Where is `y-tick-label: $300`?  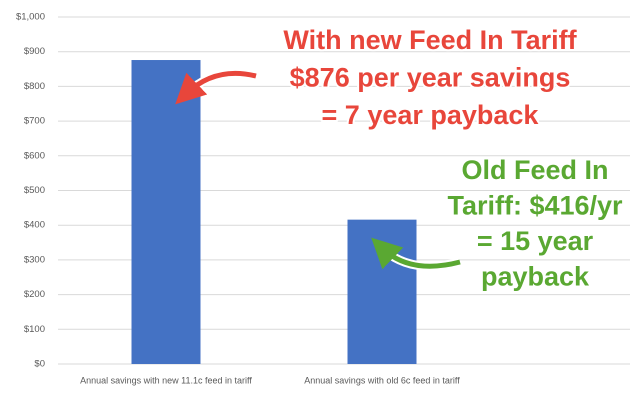
y-tick-label: $300 is located at coordinates (34, 259).